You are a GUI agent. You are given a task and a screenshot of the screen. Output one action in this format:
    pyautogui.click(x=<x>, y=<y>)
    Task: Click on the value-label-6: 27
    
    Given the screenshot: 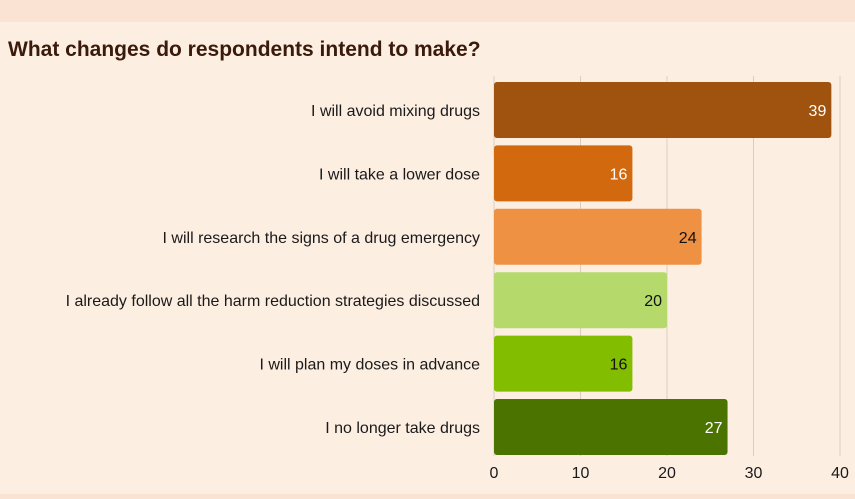 What is the action you would take?
    pyautogui.click(x=714, y=428)
    